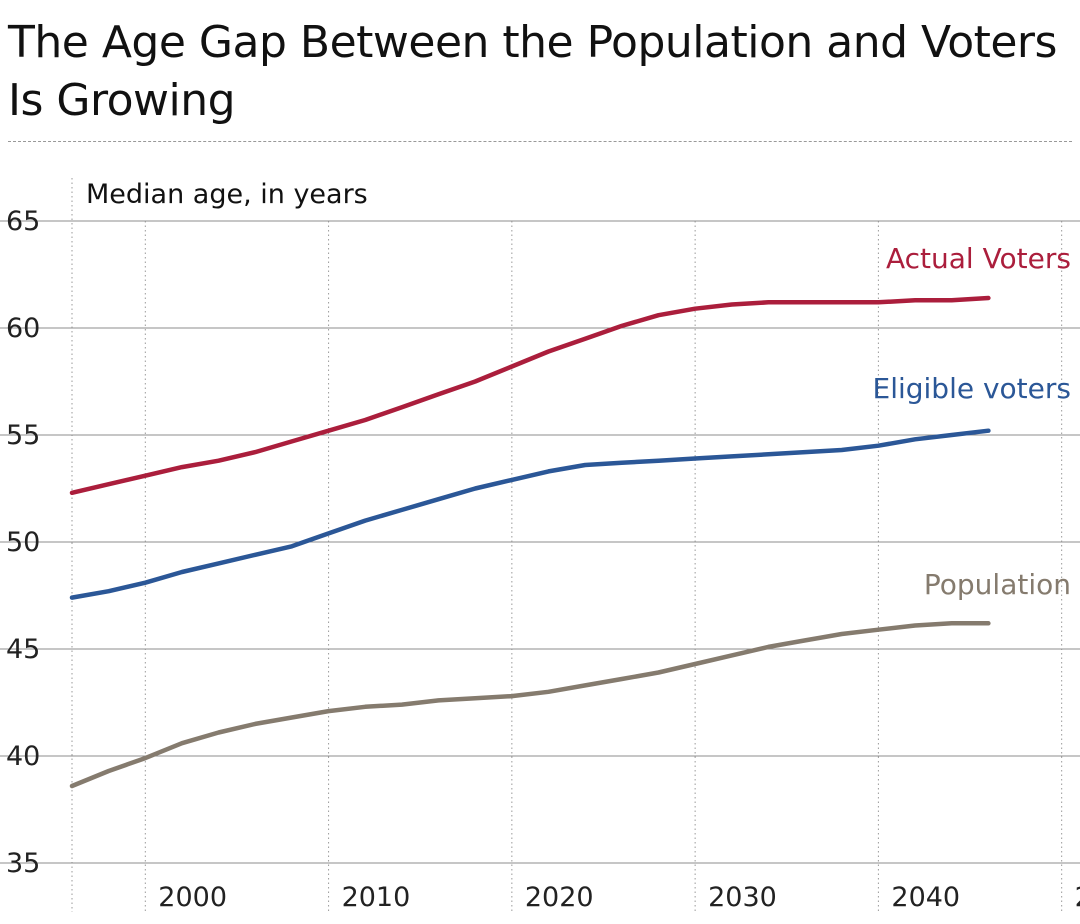  What do you see at coordinates (978, 258) in the screenshot?
I see `series-label: Actual Voters` at bounding box center [978, 258].